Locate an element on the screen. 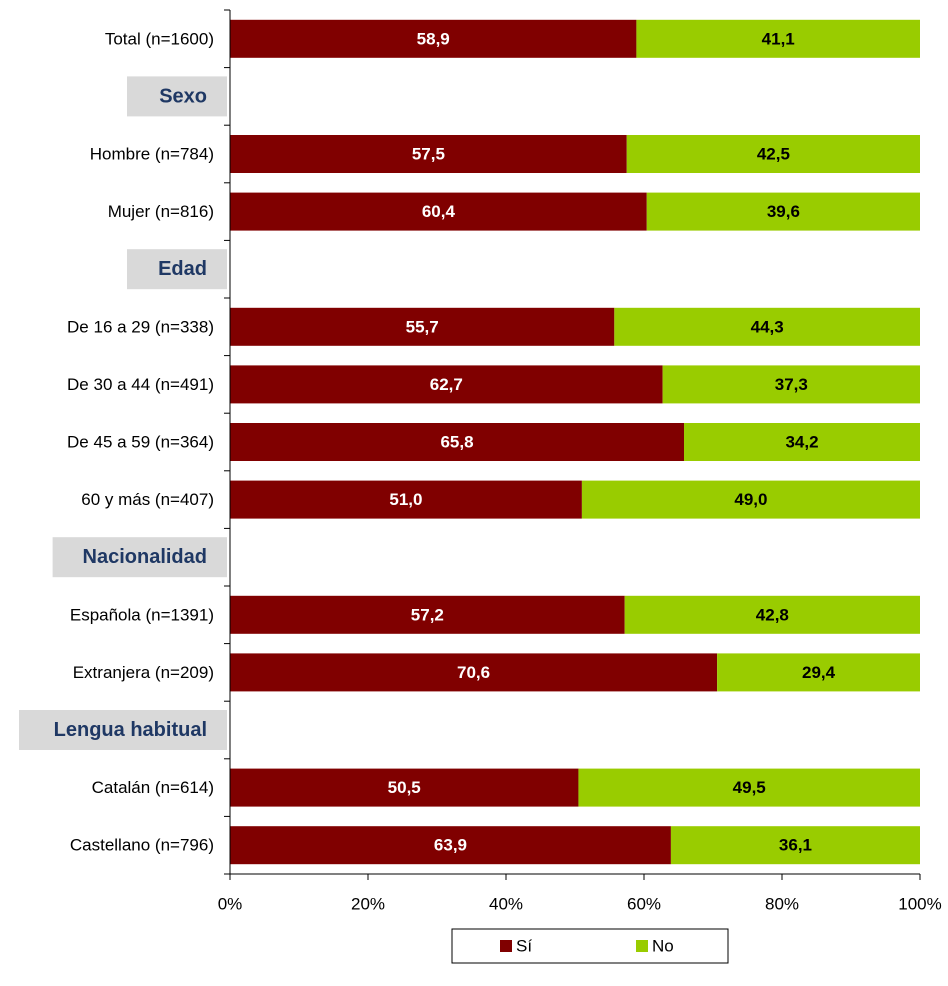 The height and width of the screenshot is (986, 948). category-label: Castellano (n=796) is located at coordinates (142, 845).